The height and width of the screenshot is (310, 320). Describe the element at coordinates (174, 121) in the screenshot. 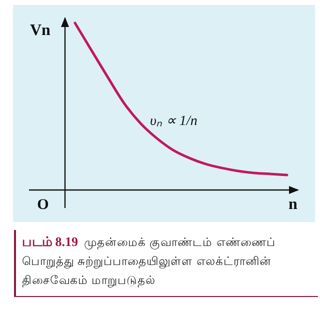

I see `annotation: υₙ ∝ 1/n` at that location.